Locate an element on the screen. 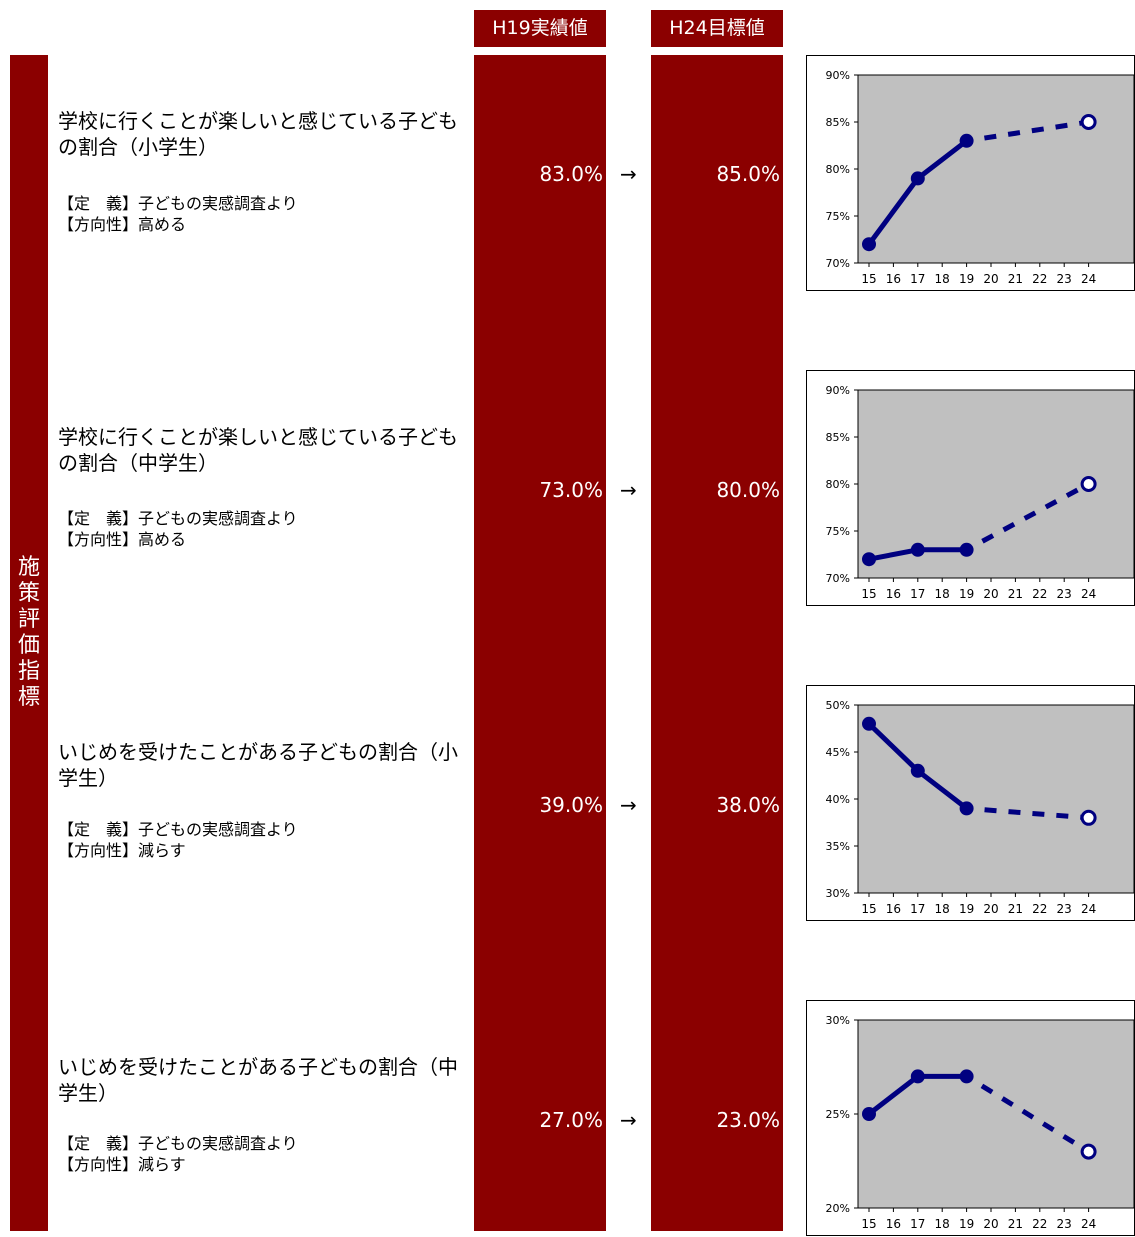  indicator-4-chart: 20% 25% 30% 15 16 17 18 19 20 21 22 23 24 is located at coordinates (970, 1118).